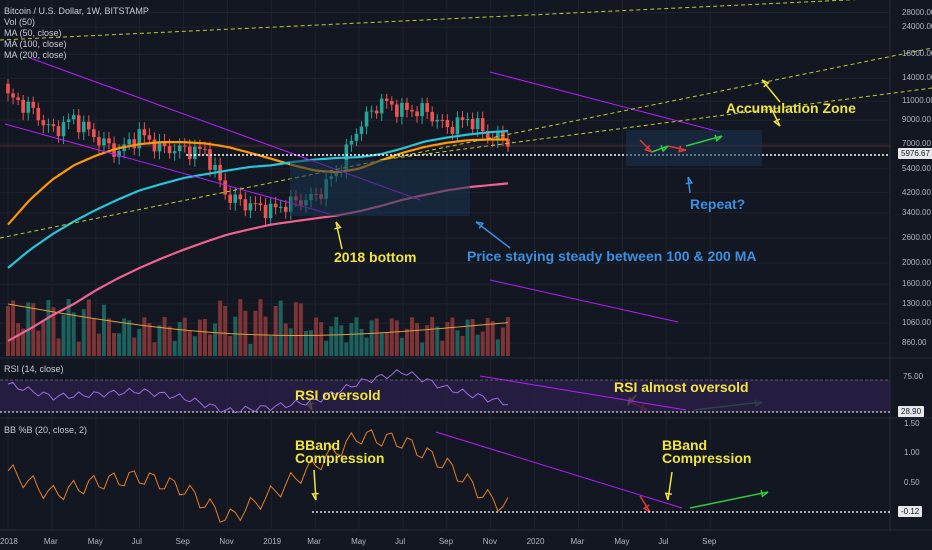 Image resolution: width=932 pixels, height=550 pixels. I want to click on rsi-trendline, so click(583, 393).